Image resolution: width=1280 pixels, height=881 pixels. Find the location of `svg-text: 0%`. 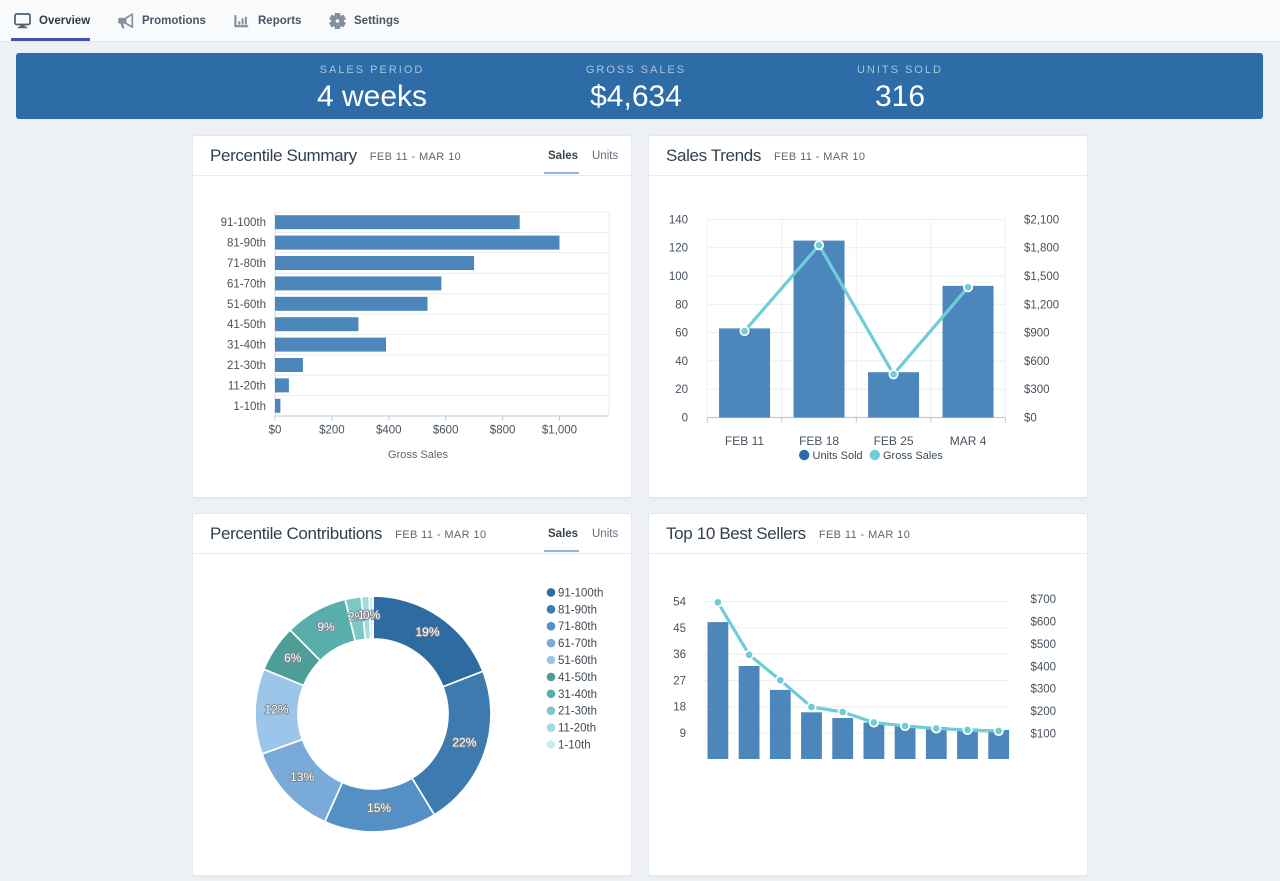

svg-text: 0% is located at coordinates (372, 615).